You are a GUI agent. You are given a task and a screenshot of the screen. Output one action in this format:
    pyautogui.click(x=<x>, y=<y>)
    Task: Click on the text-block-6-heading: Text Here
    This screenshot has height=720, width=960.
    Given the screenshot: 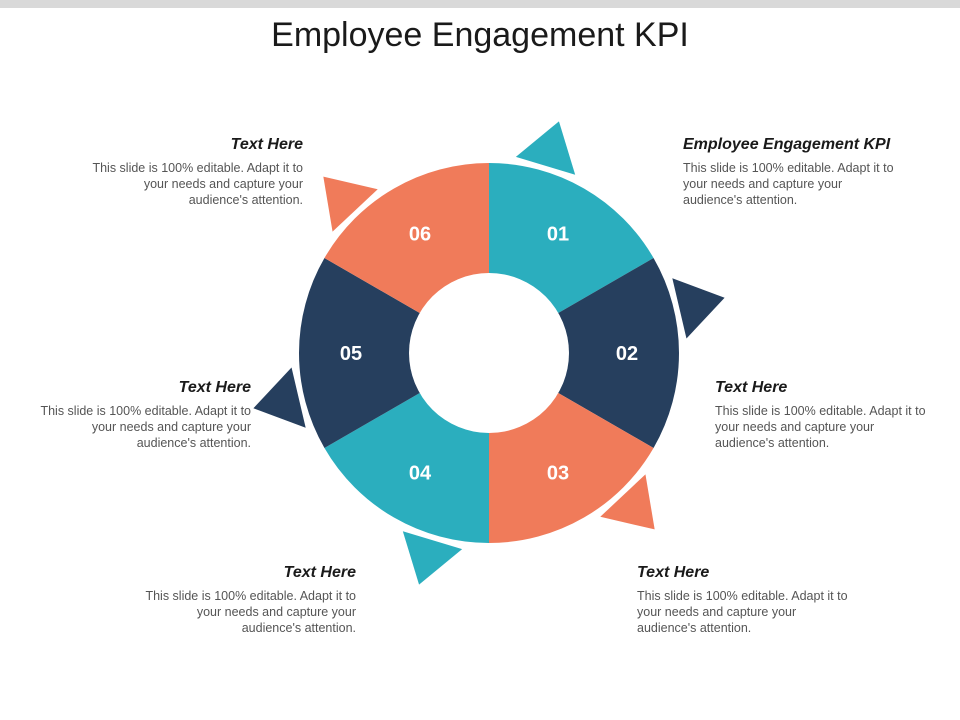 What is the action you would take?
    pyautogui.click(x=266, y=144)
    